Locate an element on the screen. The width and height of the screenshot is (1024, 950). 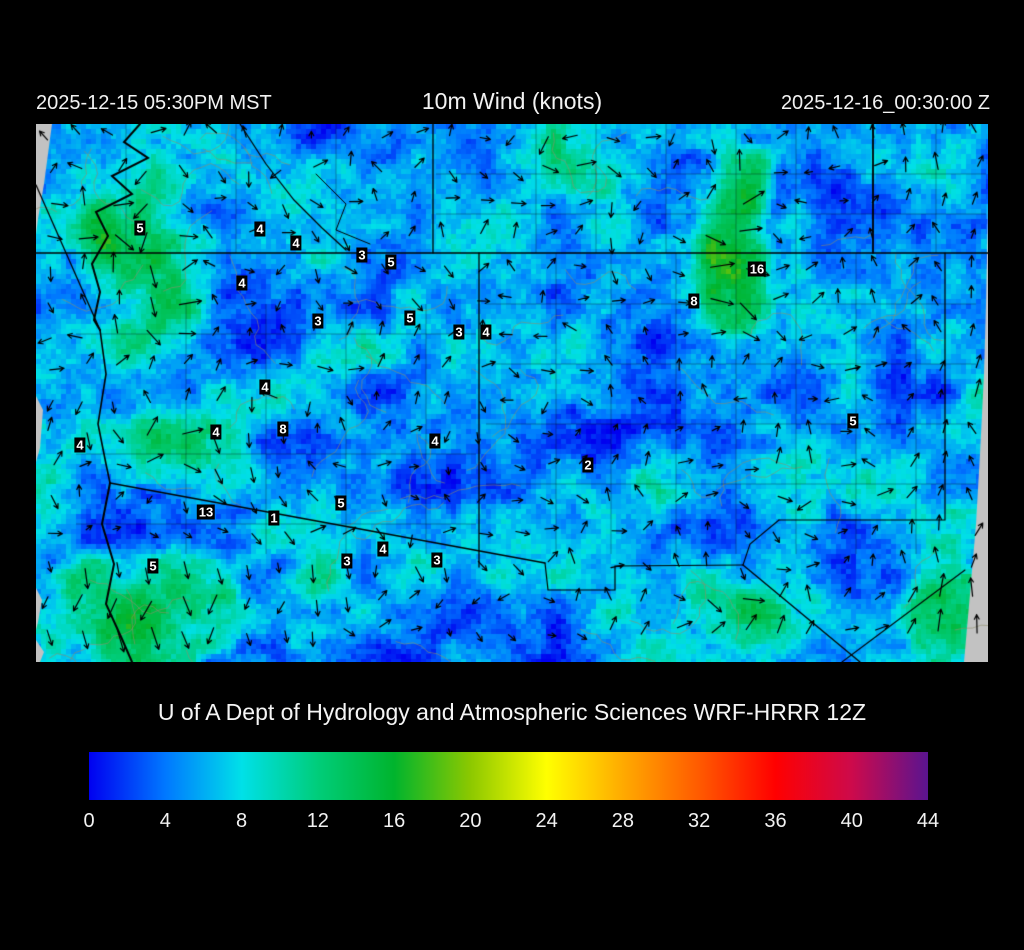
wind-speed-label: 13 is located at coordinates (206, 512).